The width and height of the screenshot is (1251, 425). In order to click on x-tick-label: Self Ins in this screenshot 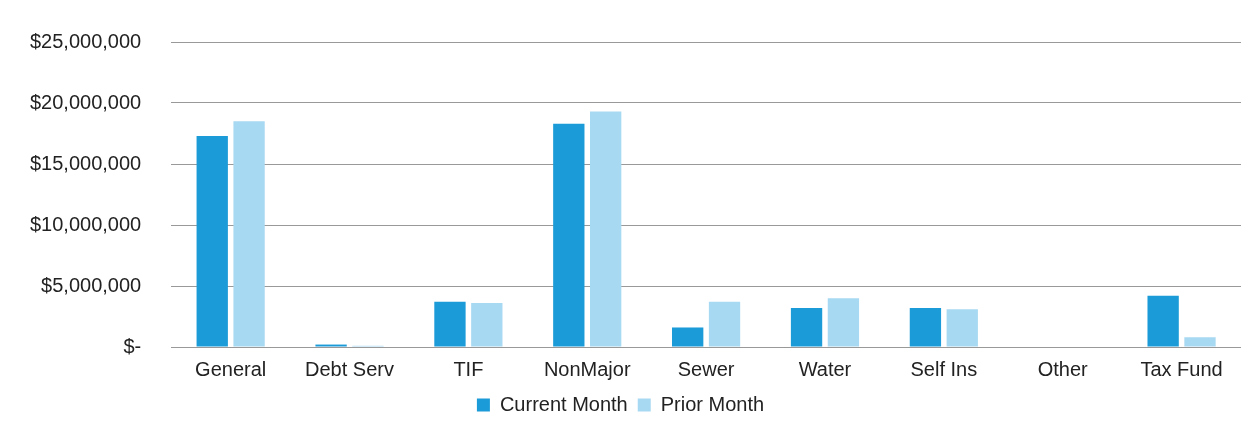, I will do `click(944, 368)`.